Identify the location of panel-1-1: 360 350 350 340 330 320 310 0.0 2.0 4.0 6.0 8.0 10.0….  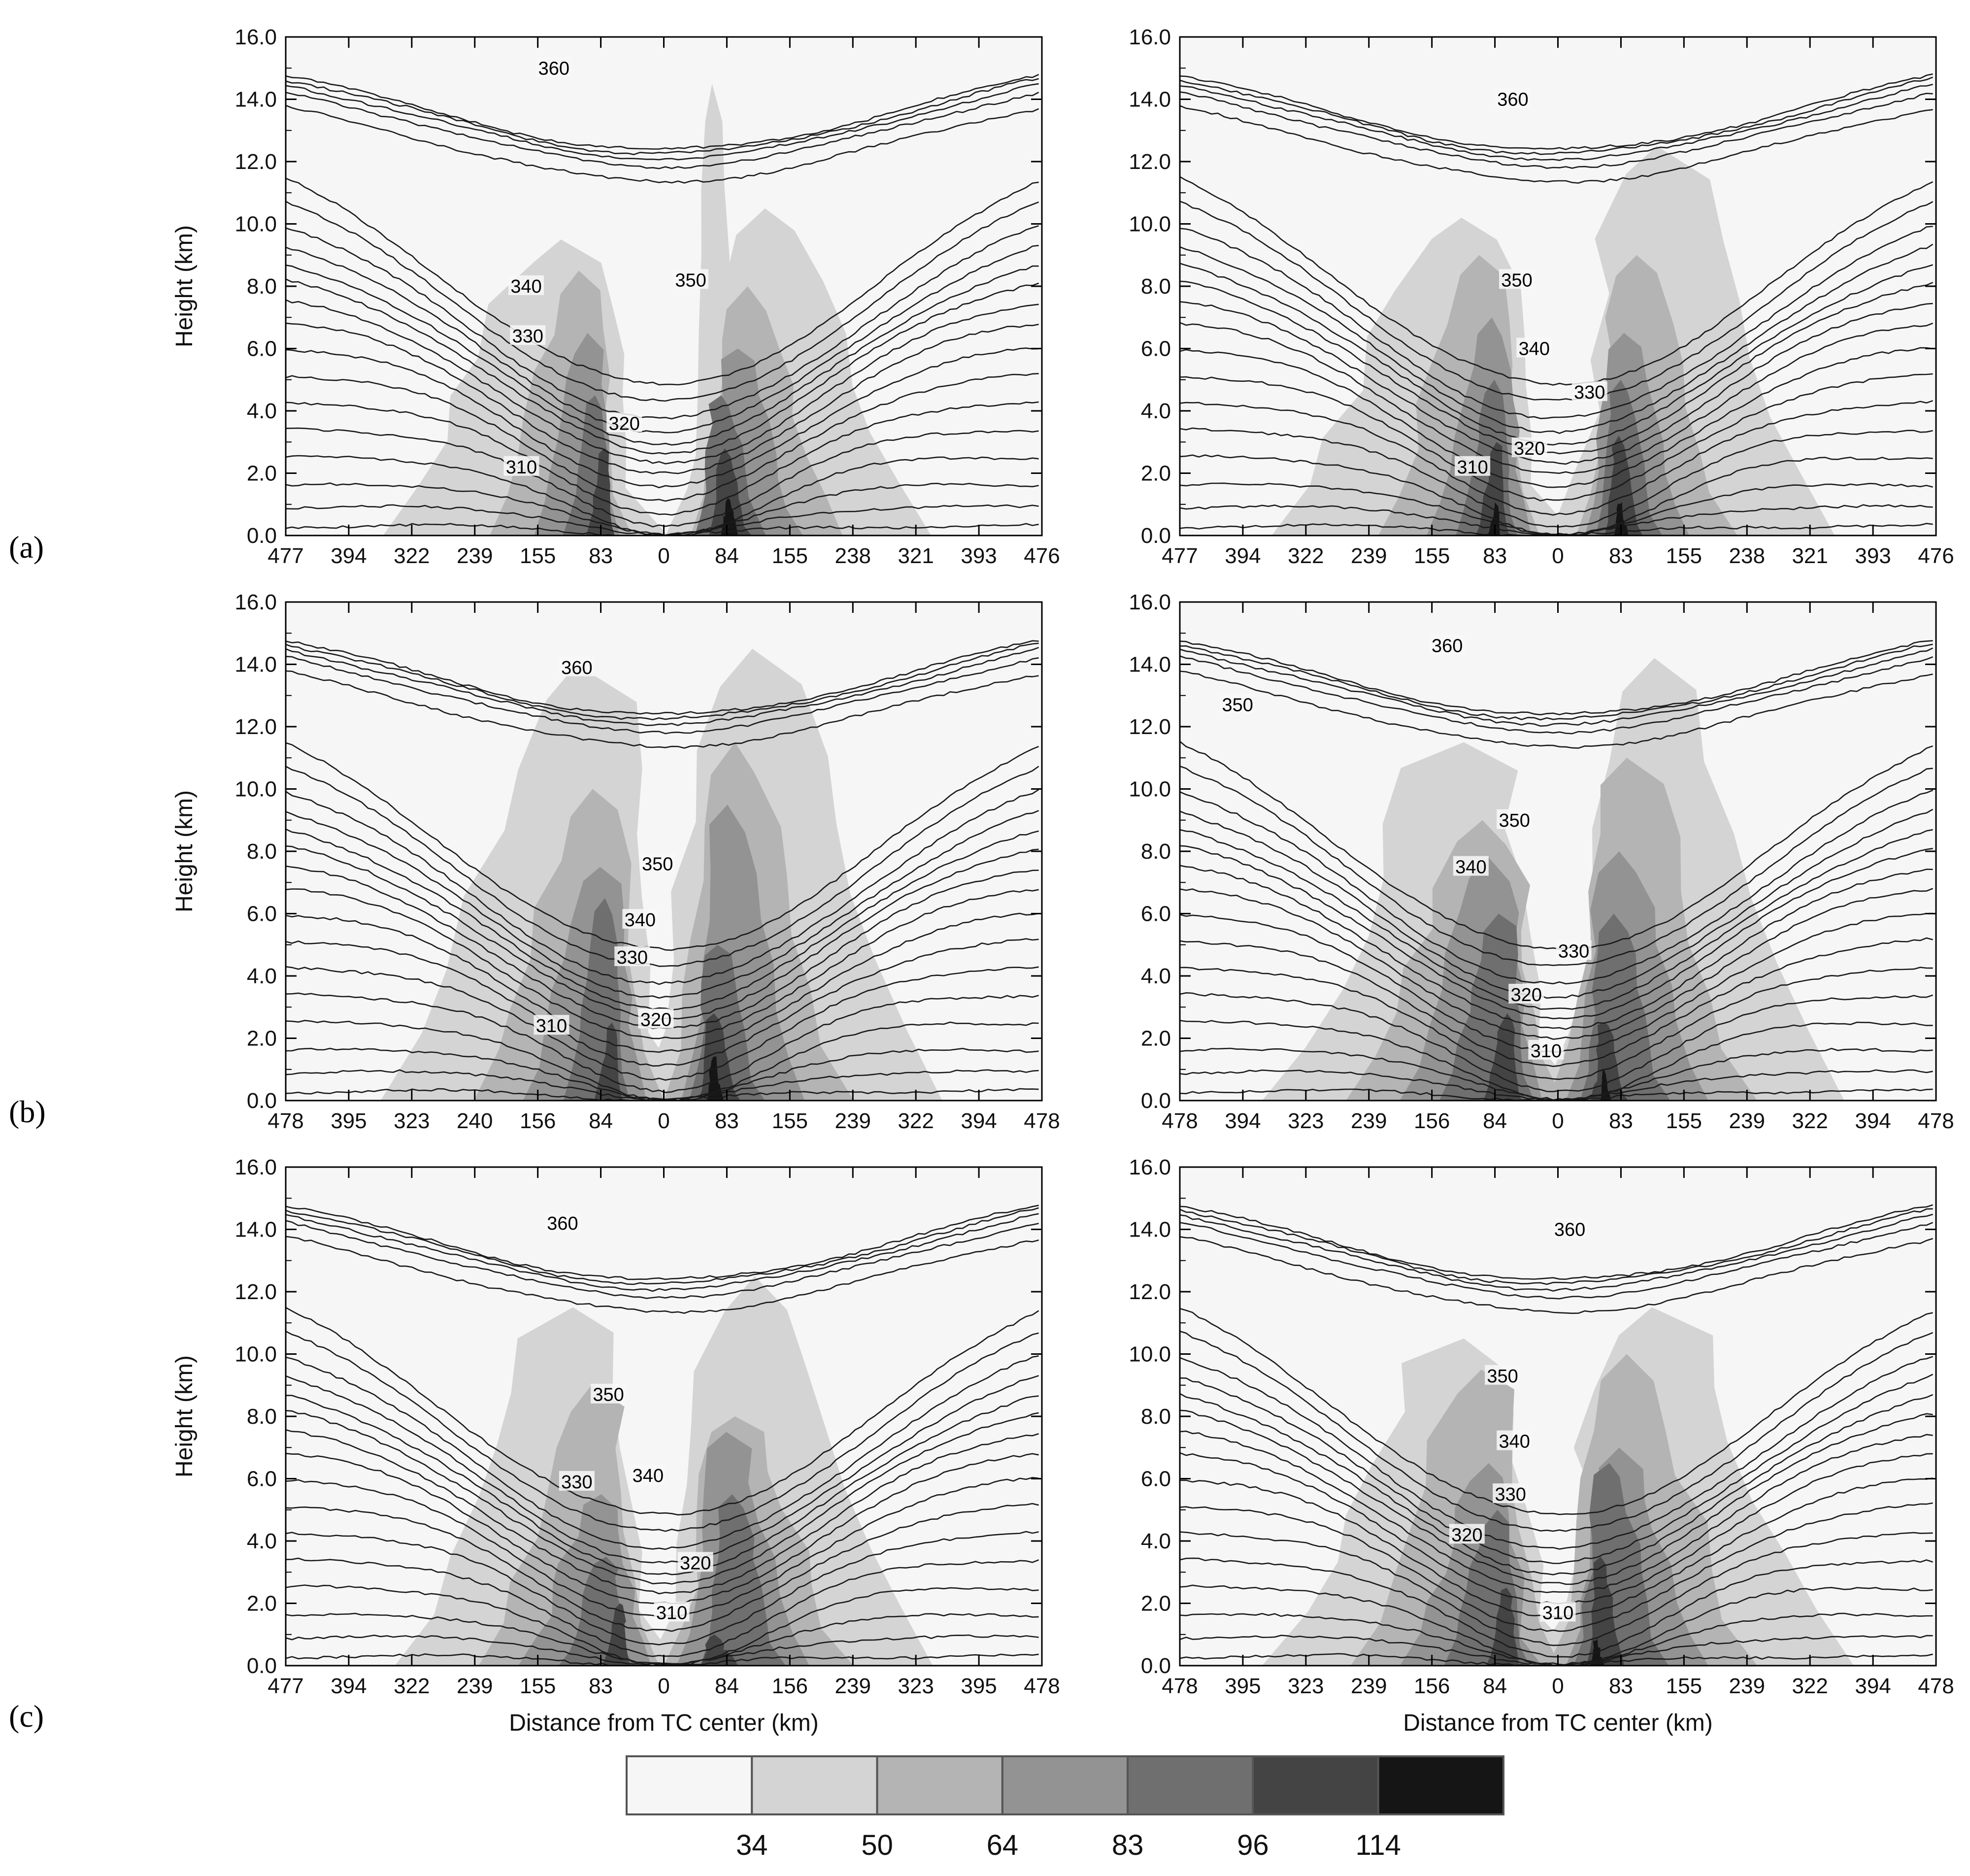
(1541, 862).